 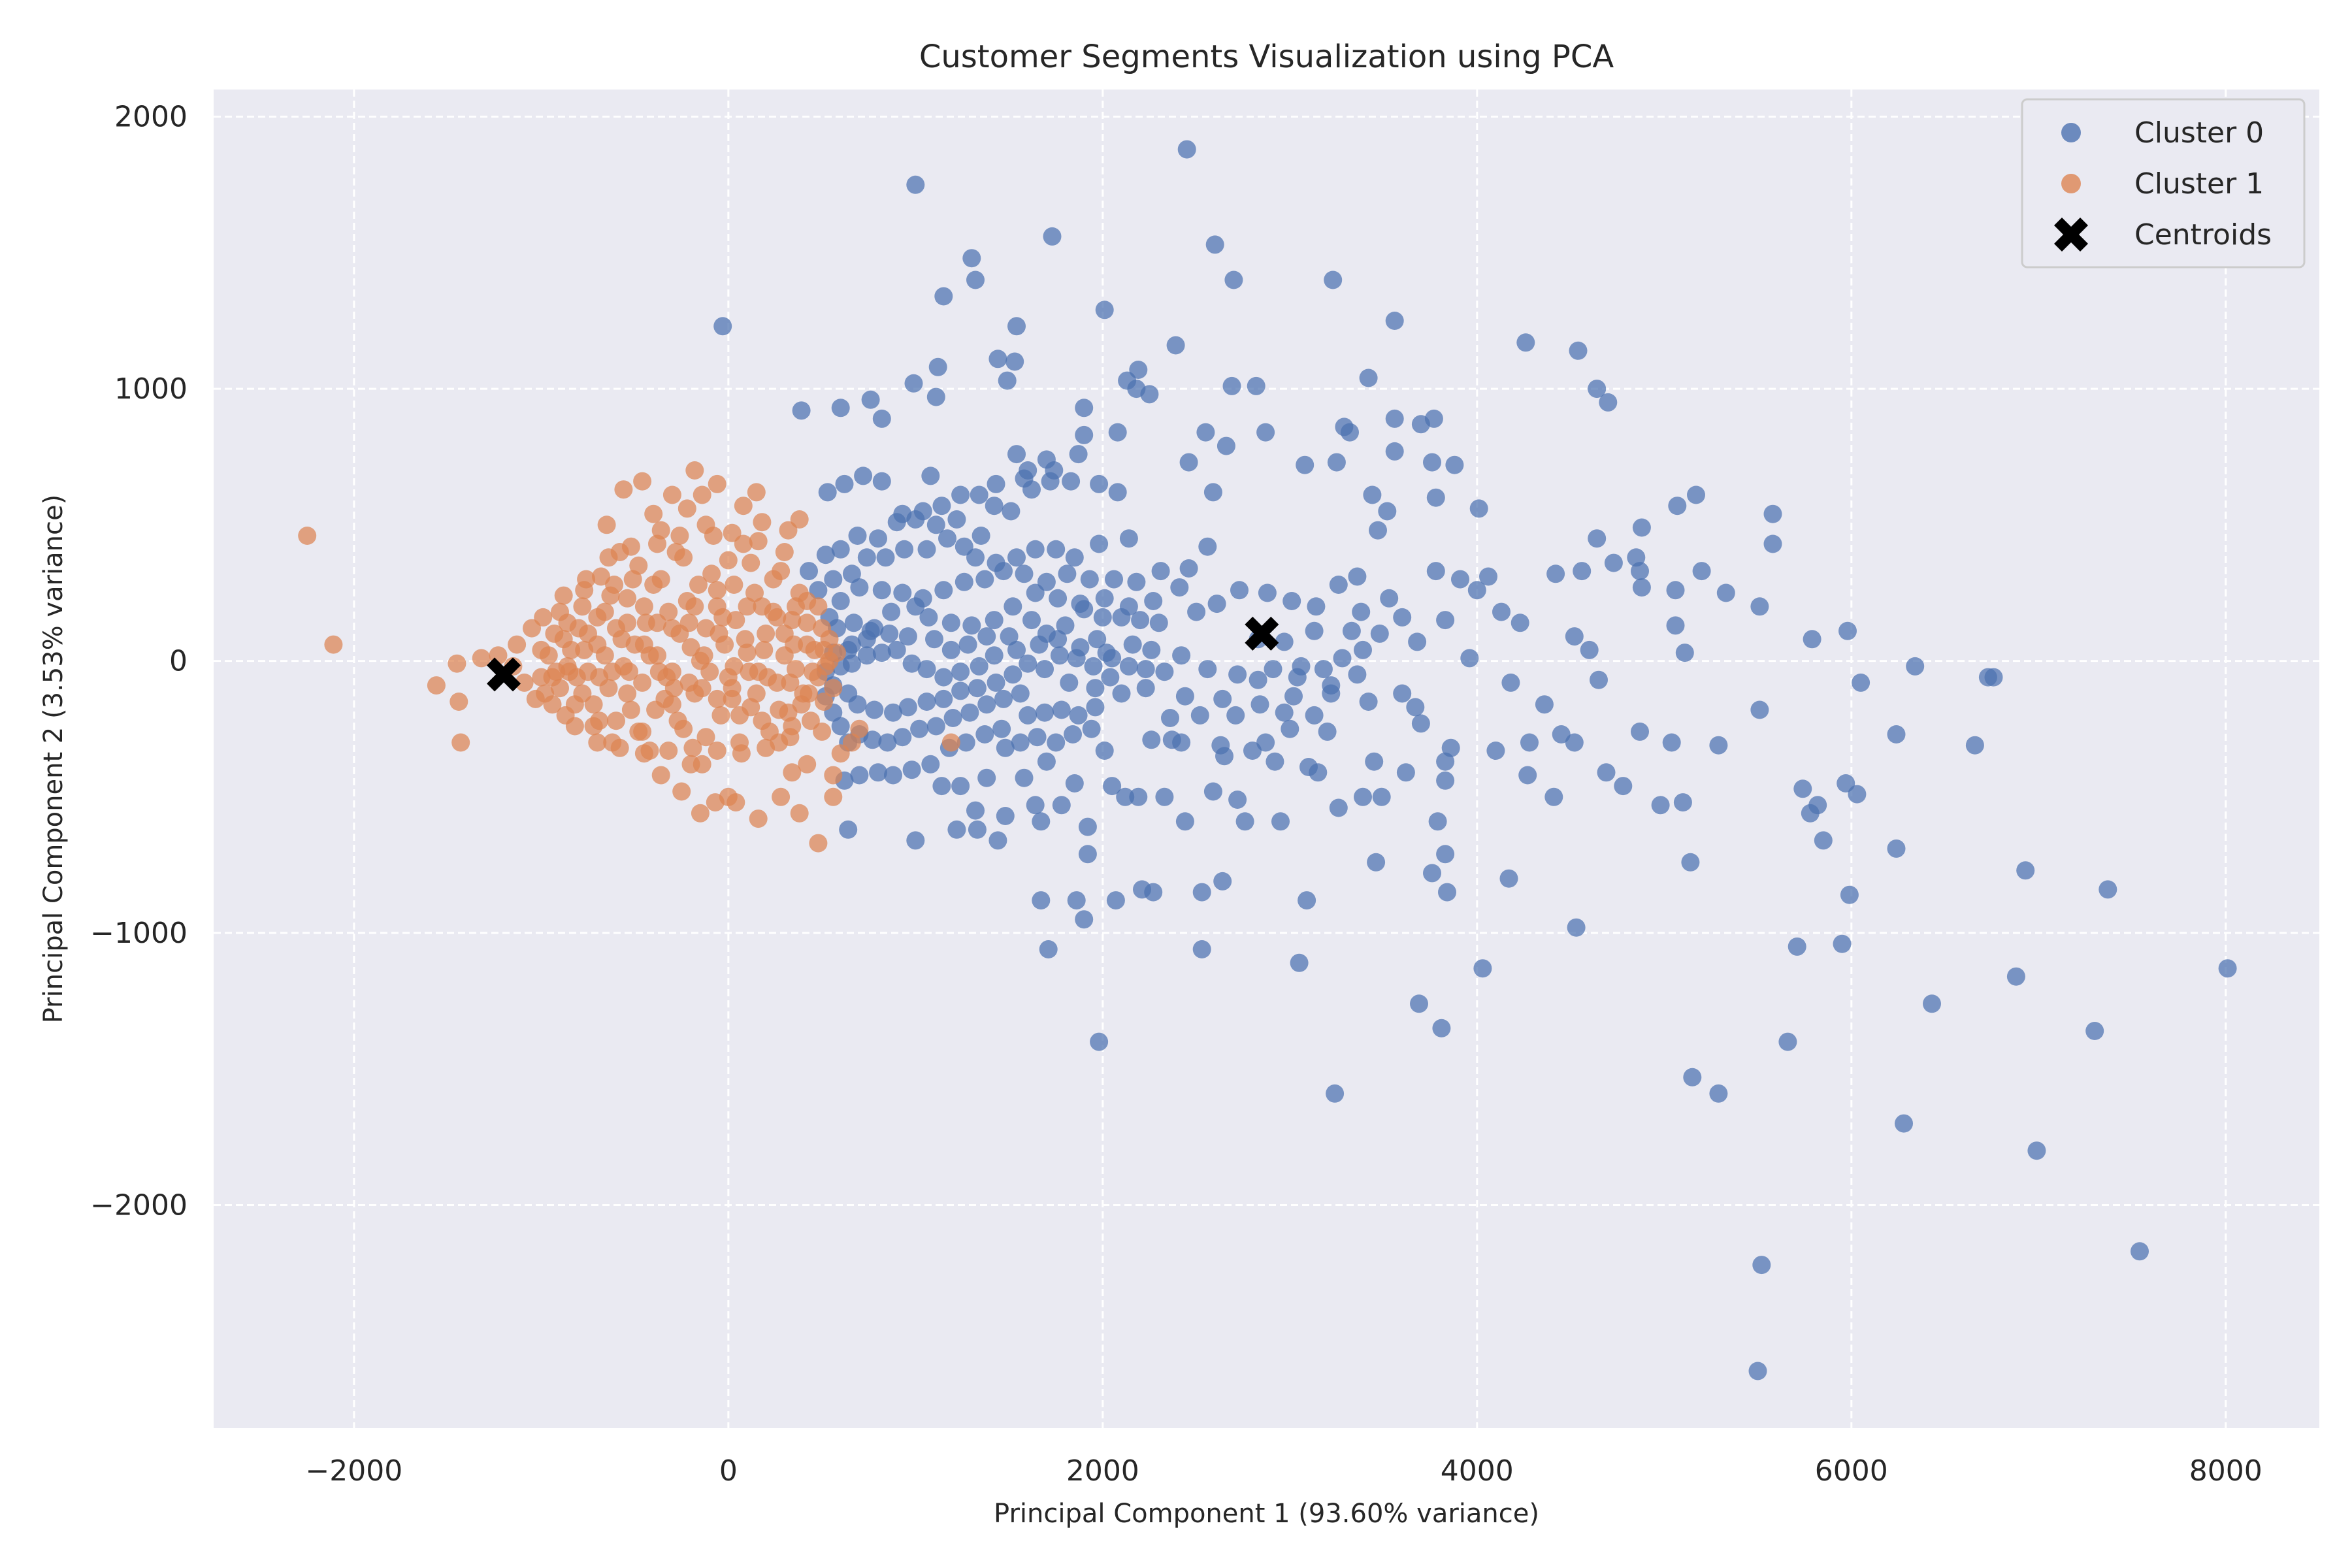 What do you see at coordinates (2071, 234) in the screenshot?
I see `centroid-stroke` at bounding box center [2071, 234].